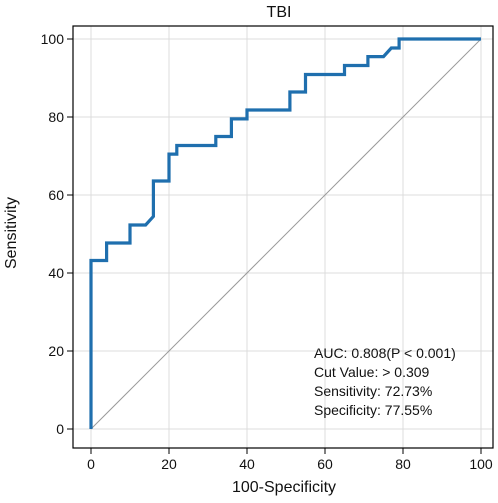 The image size is (498, 503). Describe the element at coordinates (325, 464) in the screenshot. I see `x-tick-label-3: 60` at that location.